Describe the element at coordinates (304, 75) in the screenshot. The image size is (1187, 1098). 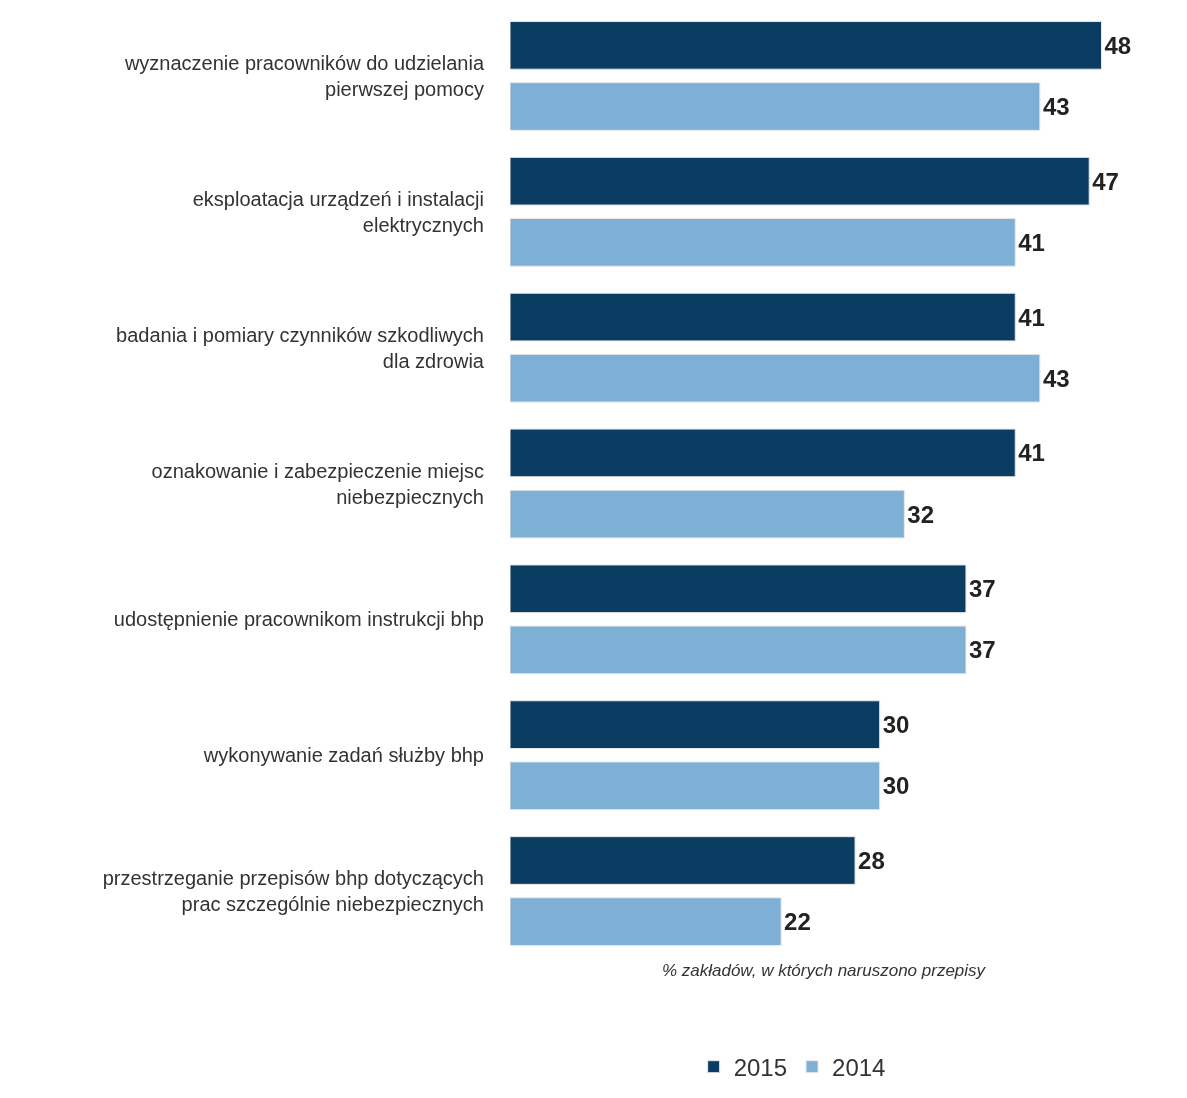
I see `y-tick-label: wyznaczenie pracowników do udzielania pierwszej pomocy` at that location.